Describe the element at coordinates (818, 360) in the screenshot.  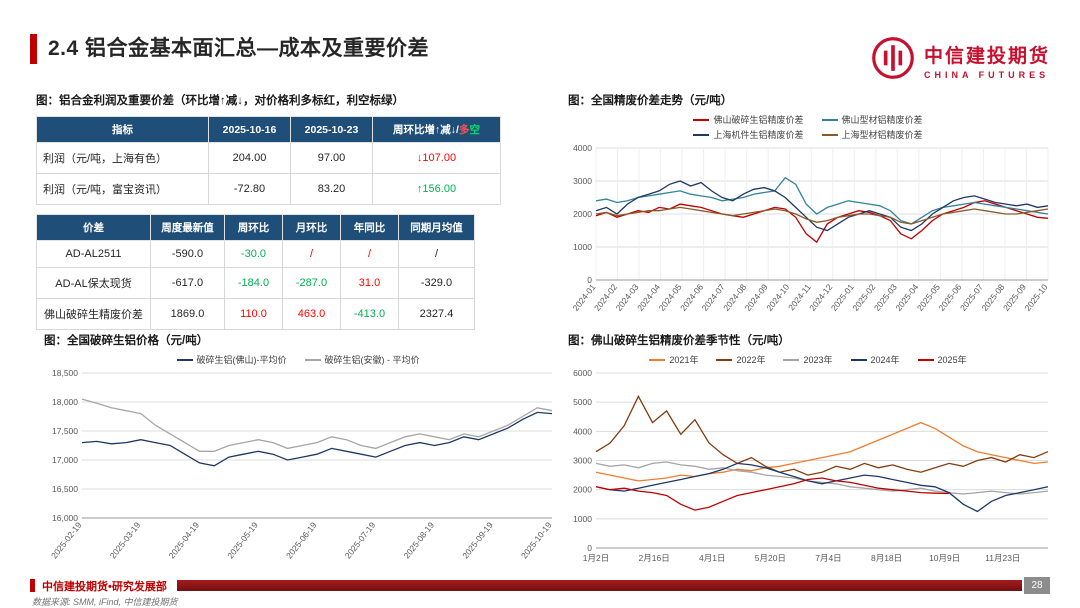
I see `legend-label: 2023年` at that location.